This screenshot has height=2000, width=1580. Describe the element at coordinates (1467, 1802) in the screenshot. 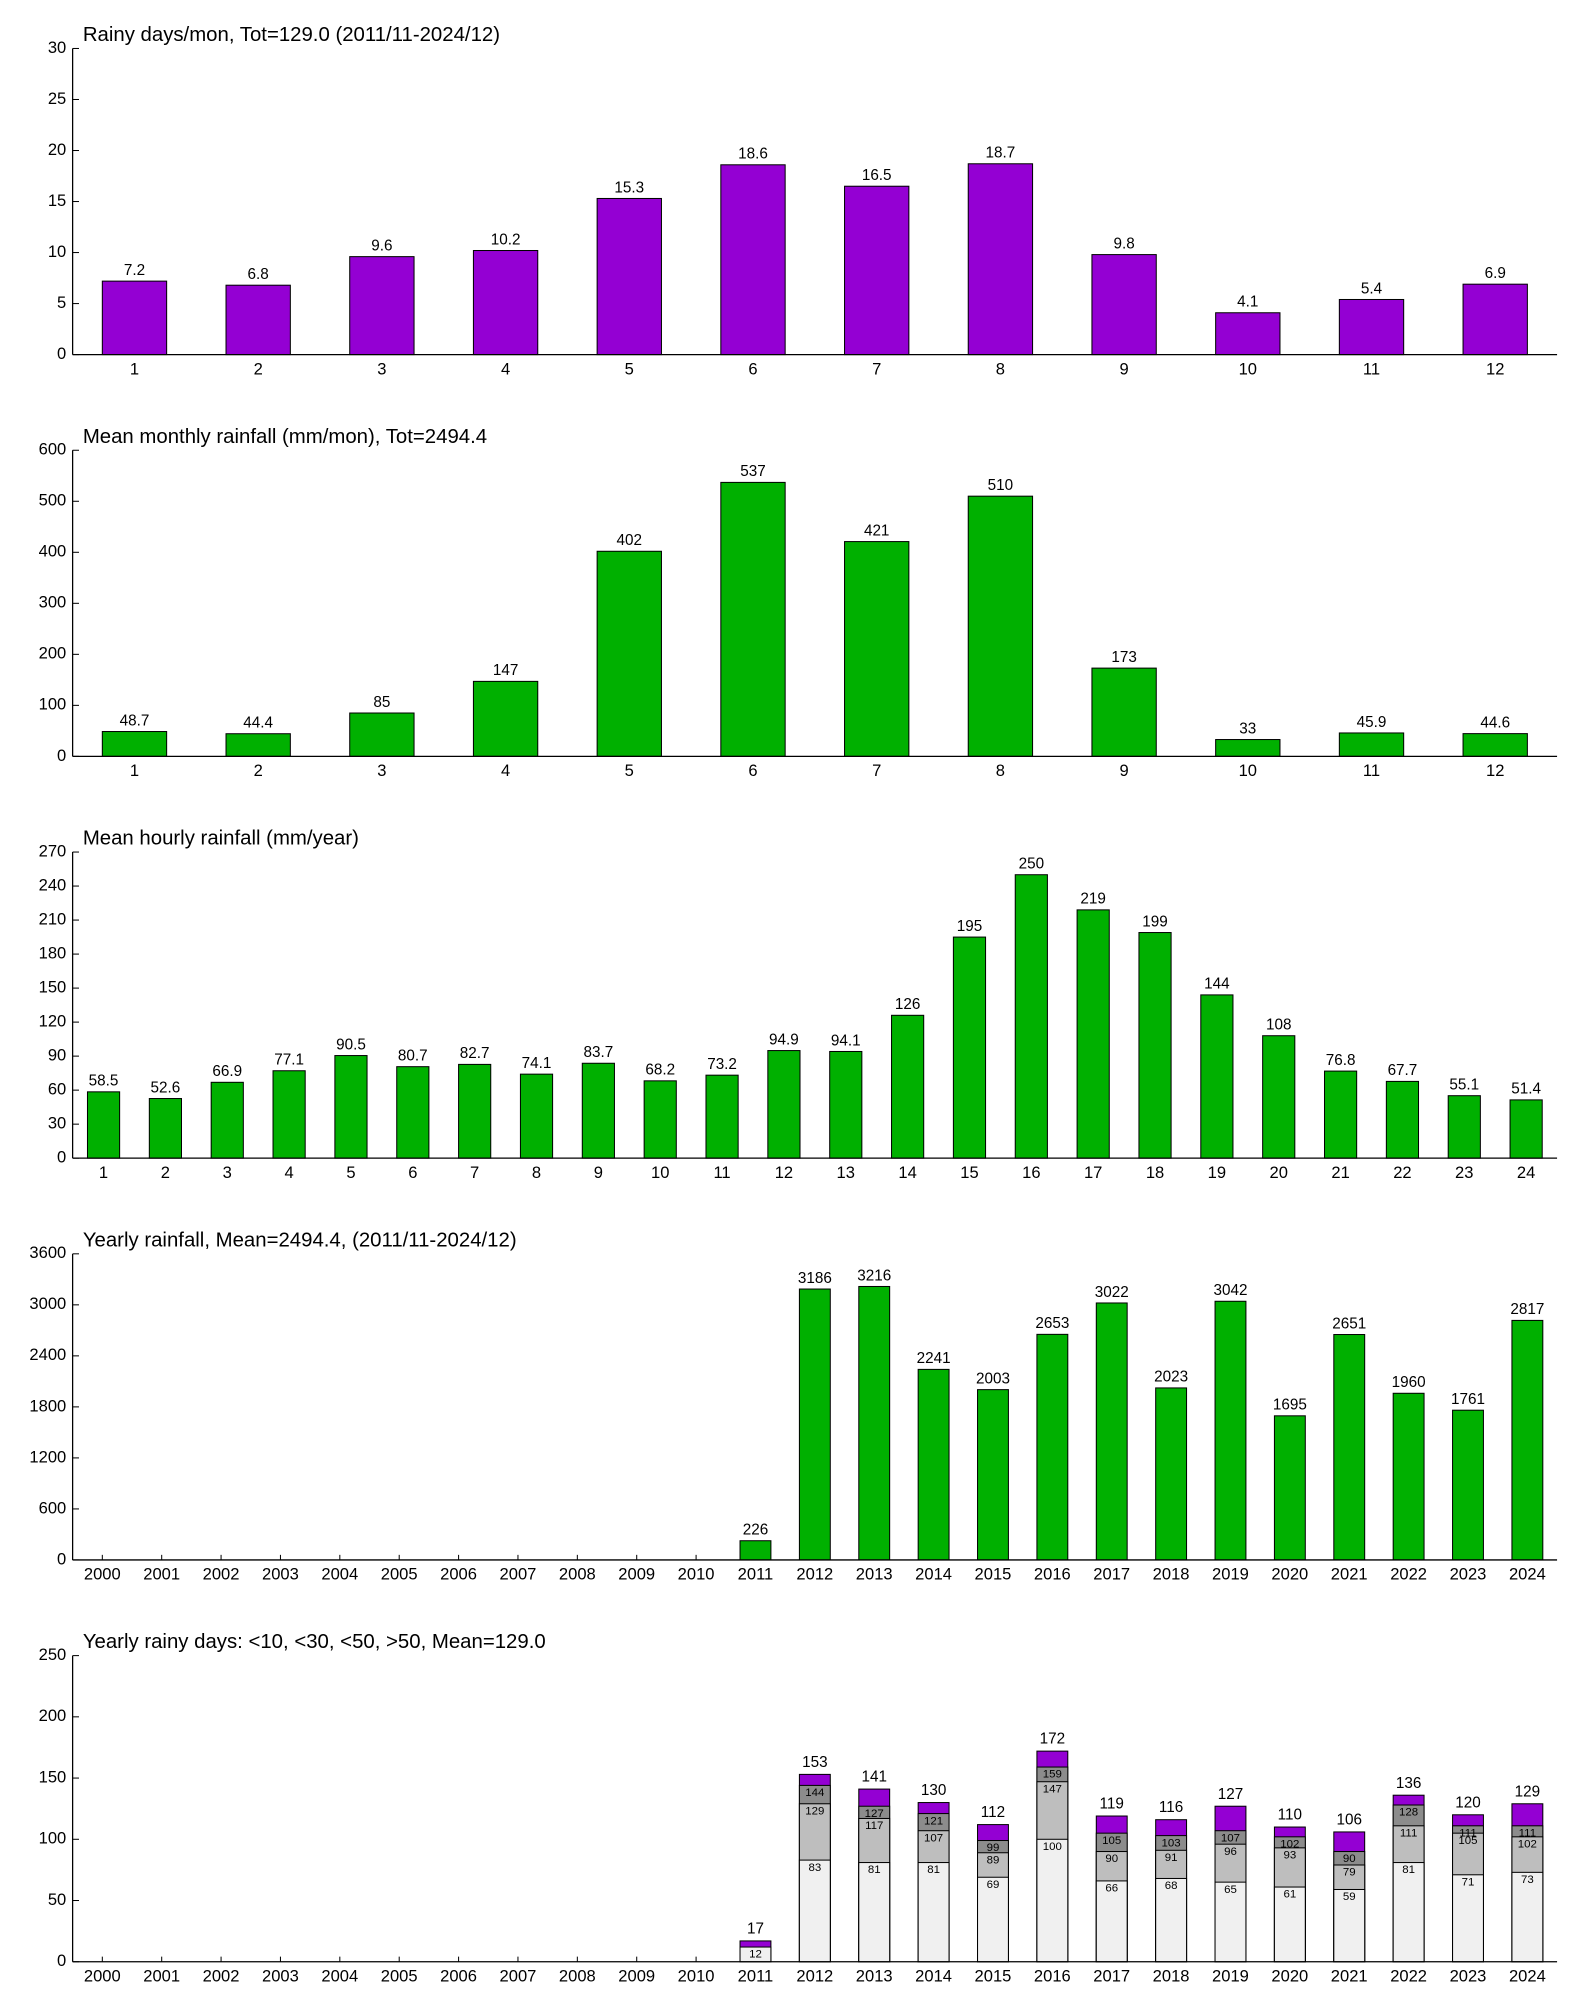

I see `total-label: 120` at that location.